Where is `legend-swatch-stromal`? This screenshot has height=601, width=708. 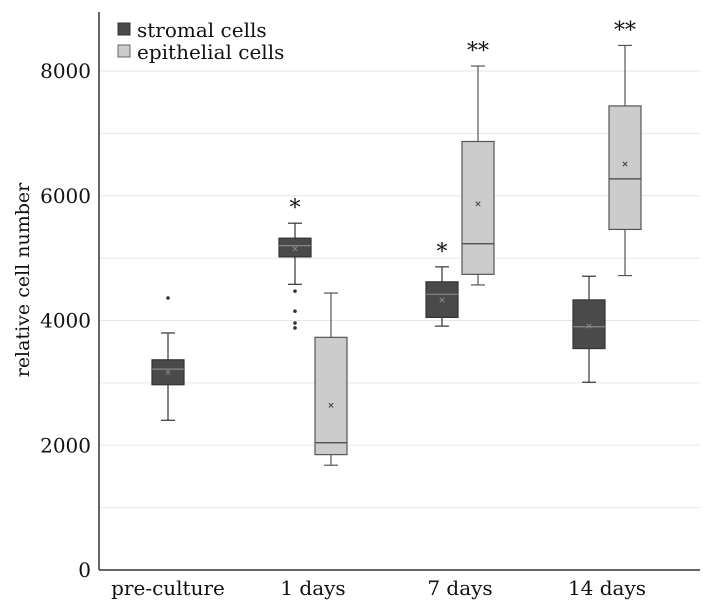 legend-swatch-stromal is located at coordinates (124, 29).